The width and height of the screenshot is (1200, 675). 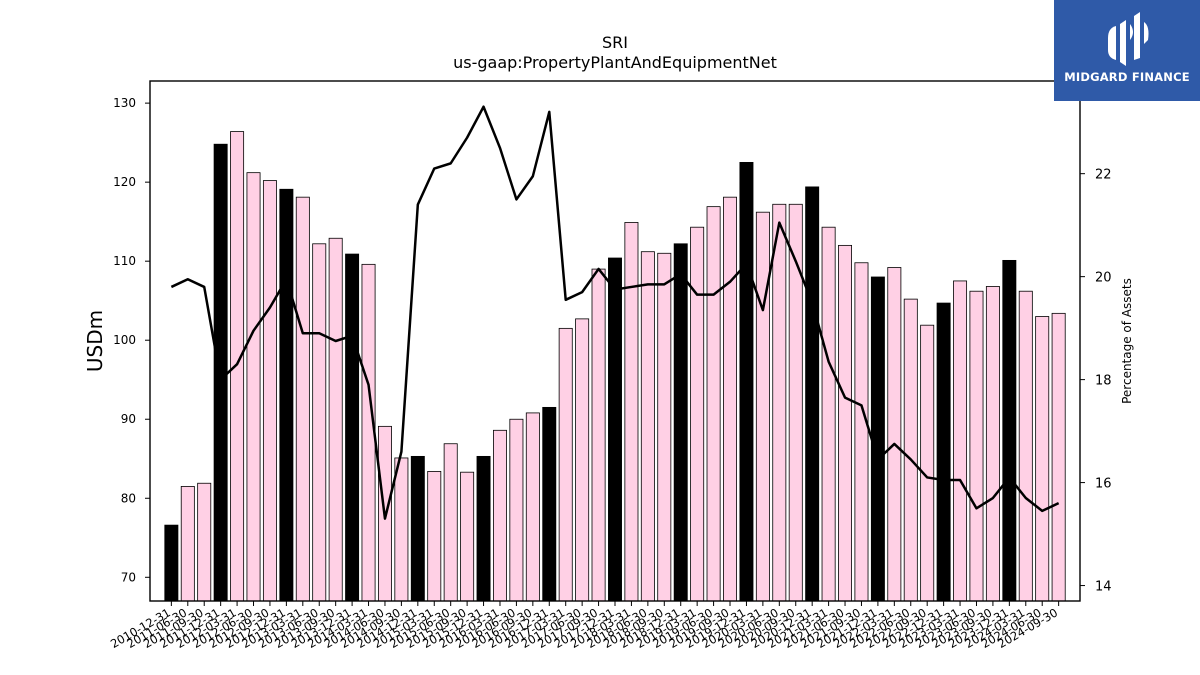 I want to click on y-tick-label-right: 16, so click(x=1103, y=484).